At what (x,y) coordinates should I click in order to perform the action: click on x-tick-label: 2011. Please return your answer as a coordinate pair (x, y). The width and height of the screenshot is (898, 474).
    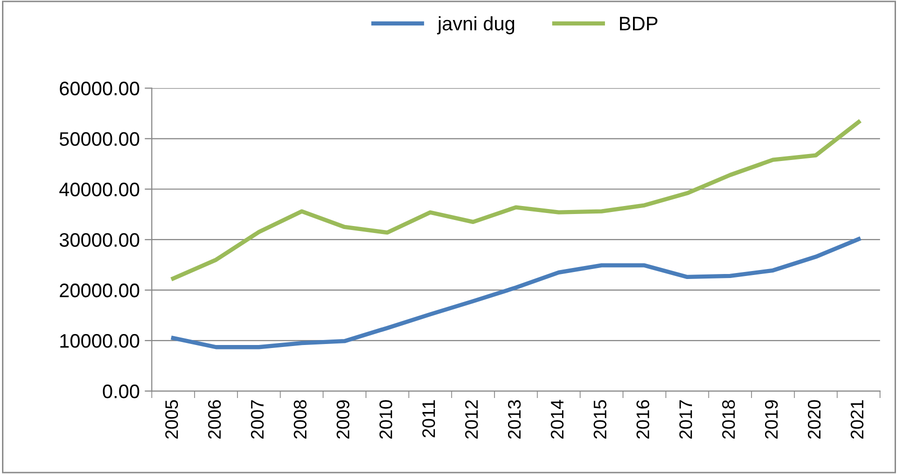
    Looking at the image, I should click on (429, 419).